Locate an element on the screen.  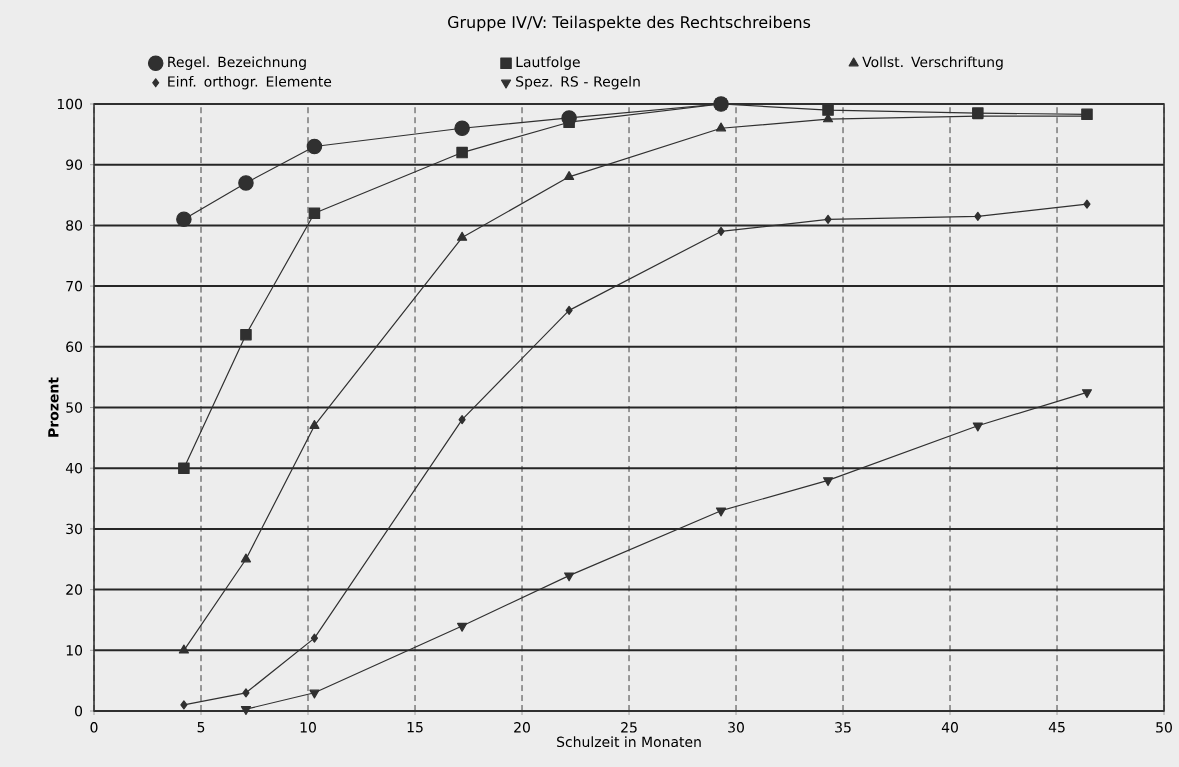
y-tick-label: 70 is located at coordinates (74, 286).